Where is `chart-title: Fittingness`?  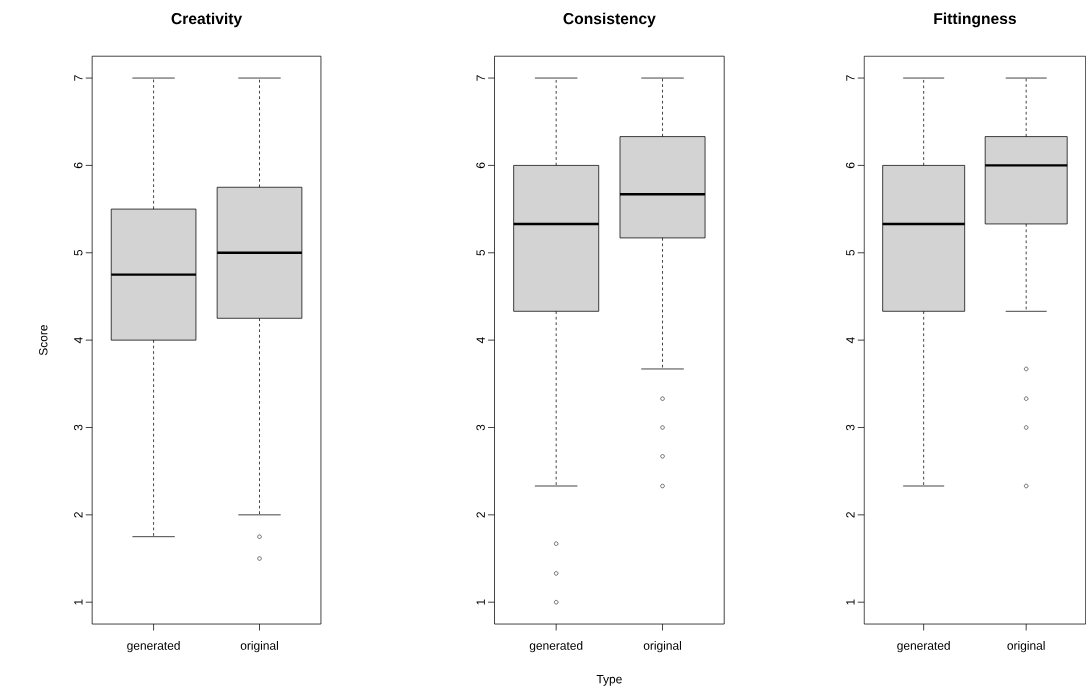 chart-title: Fittingness is located at coordinates (975, 20).